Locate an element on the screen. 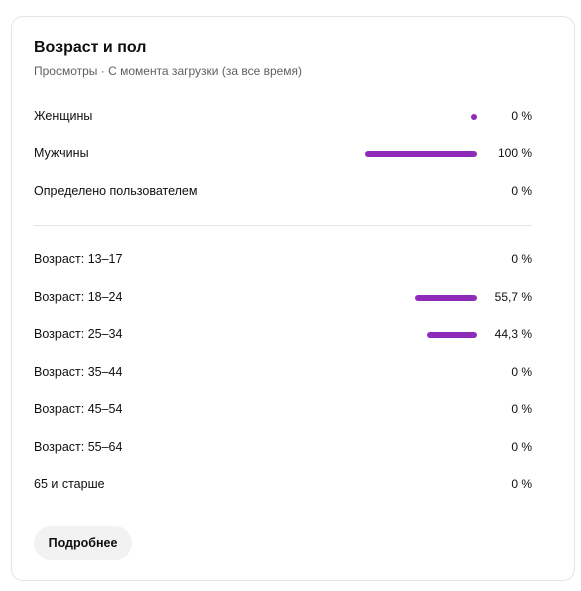 The height and width of the screenshot is (591, 581). row-value: 44,3 % is located at coordinates (513, 334).